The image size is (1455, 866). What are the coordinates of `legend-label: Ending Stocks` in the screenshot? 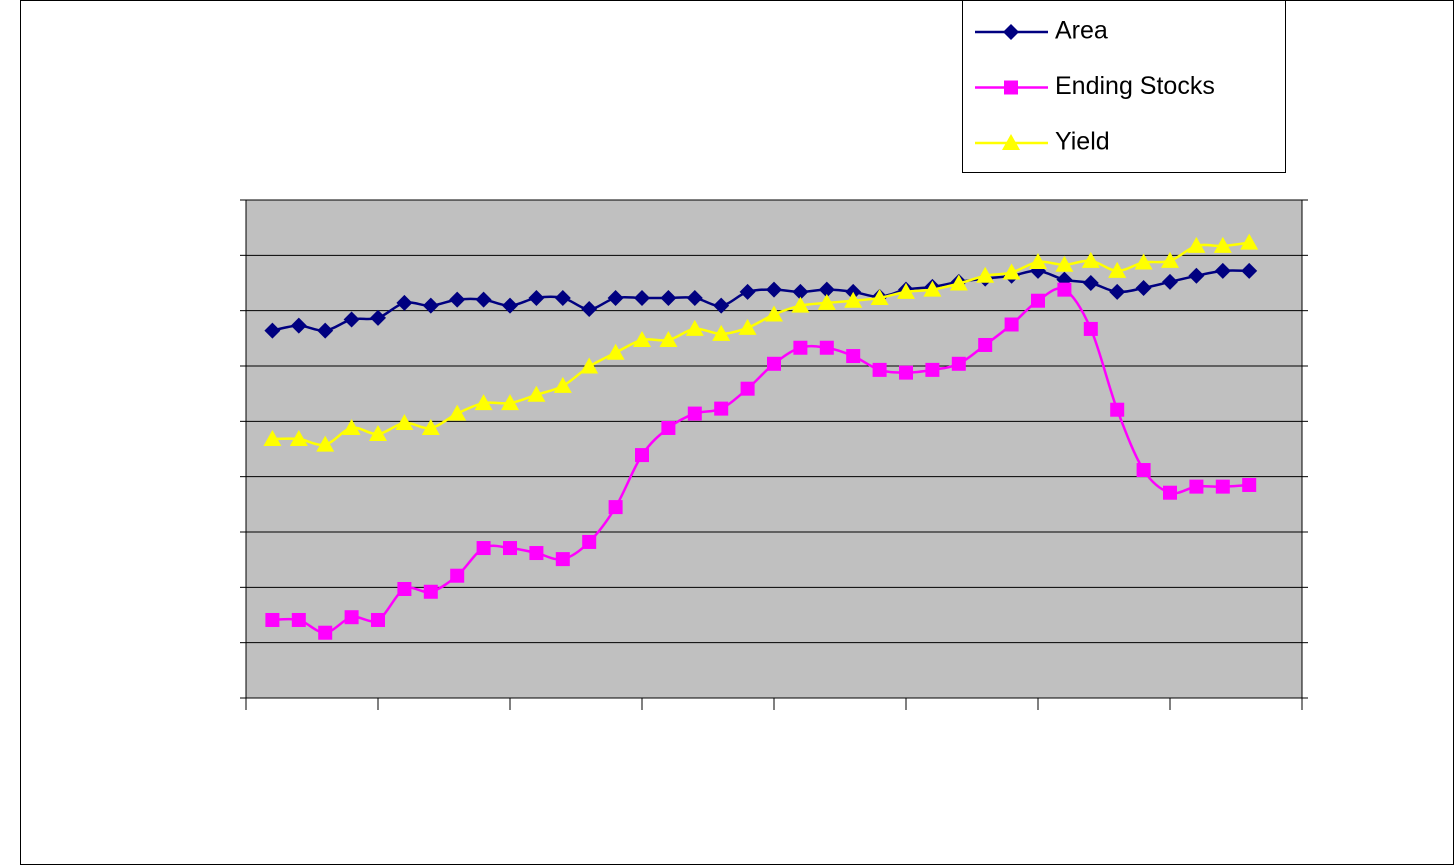 It's located at (1135, 86).